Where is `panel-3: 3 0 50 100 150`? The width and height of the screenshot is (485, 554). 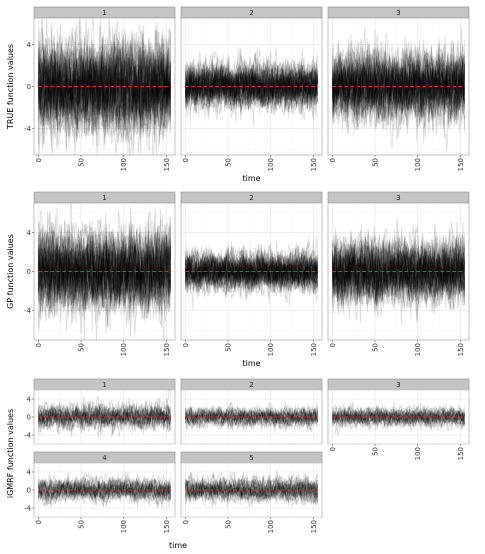 panel-3: 3 0 50 100 150 is located at coordinates (398, 419).